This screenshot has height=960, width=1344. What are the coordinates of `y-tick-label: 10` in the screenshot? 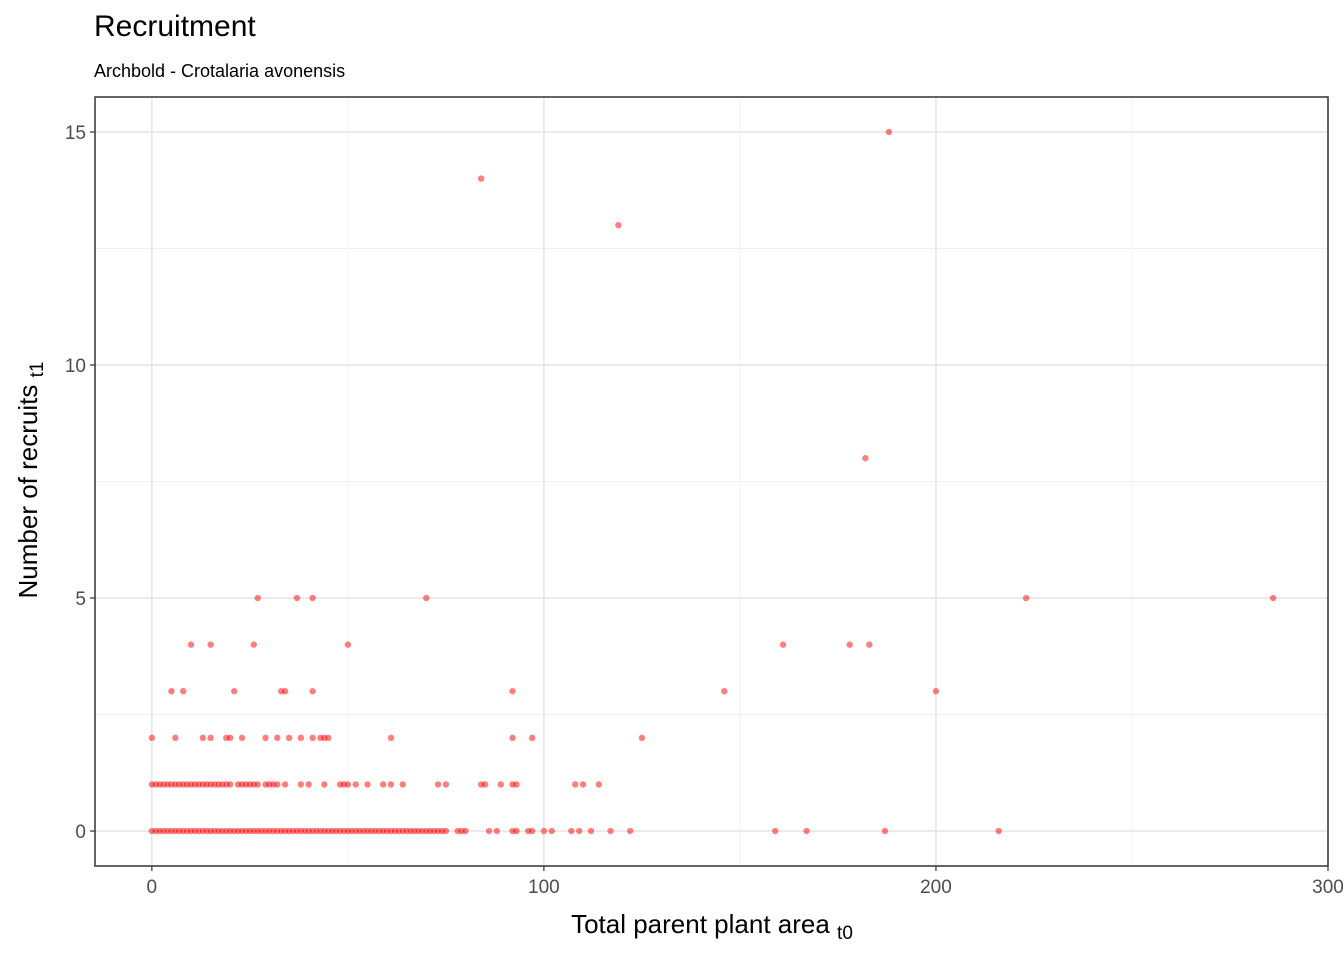 It's located at (75, 366).